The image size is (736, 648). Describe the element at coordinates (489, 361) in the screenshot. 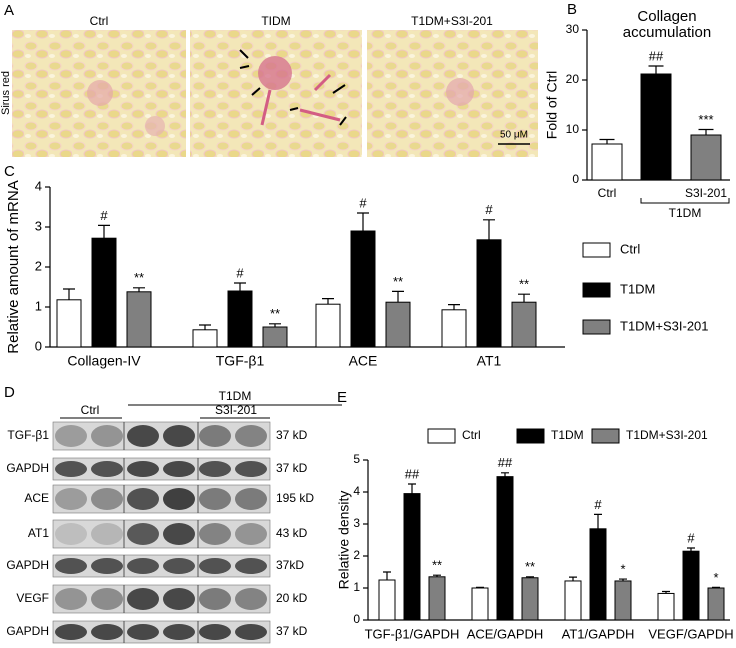

I see `x-tick-label: AT1` at that location.